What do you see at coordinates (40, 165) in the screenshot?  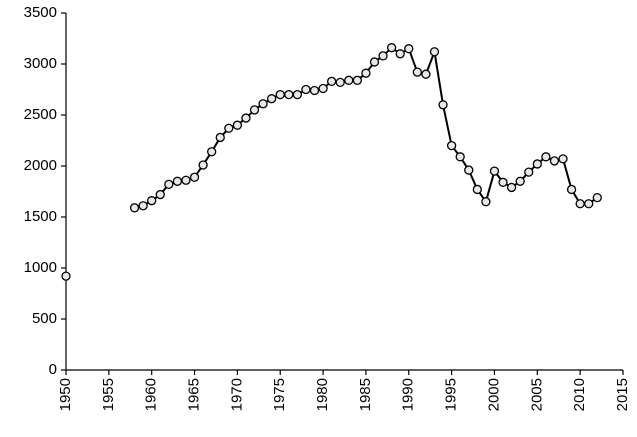 I see `y-tick-label: 2000` at bounding box center [40, 165].